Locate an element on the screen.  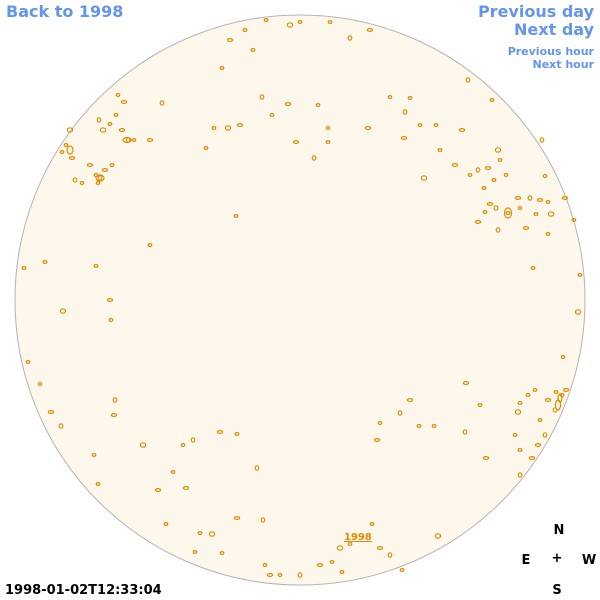
compass-west: W is located at coordinates (589, 560).